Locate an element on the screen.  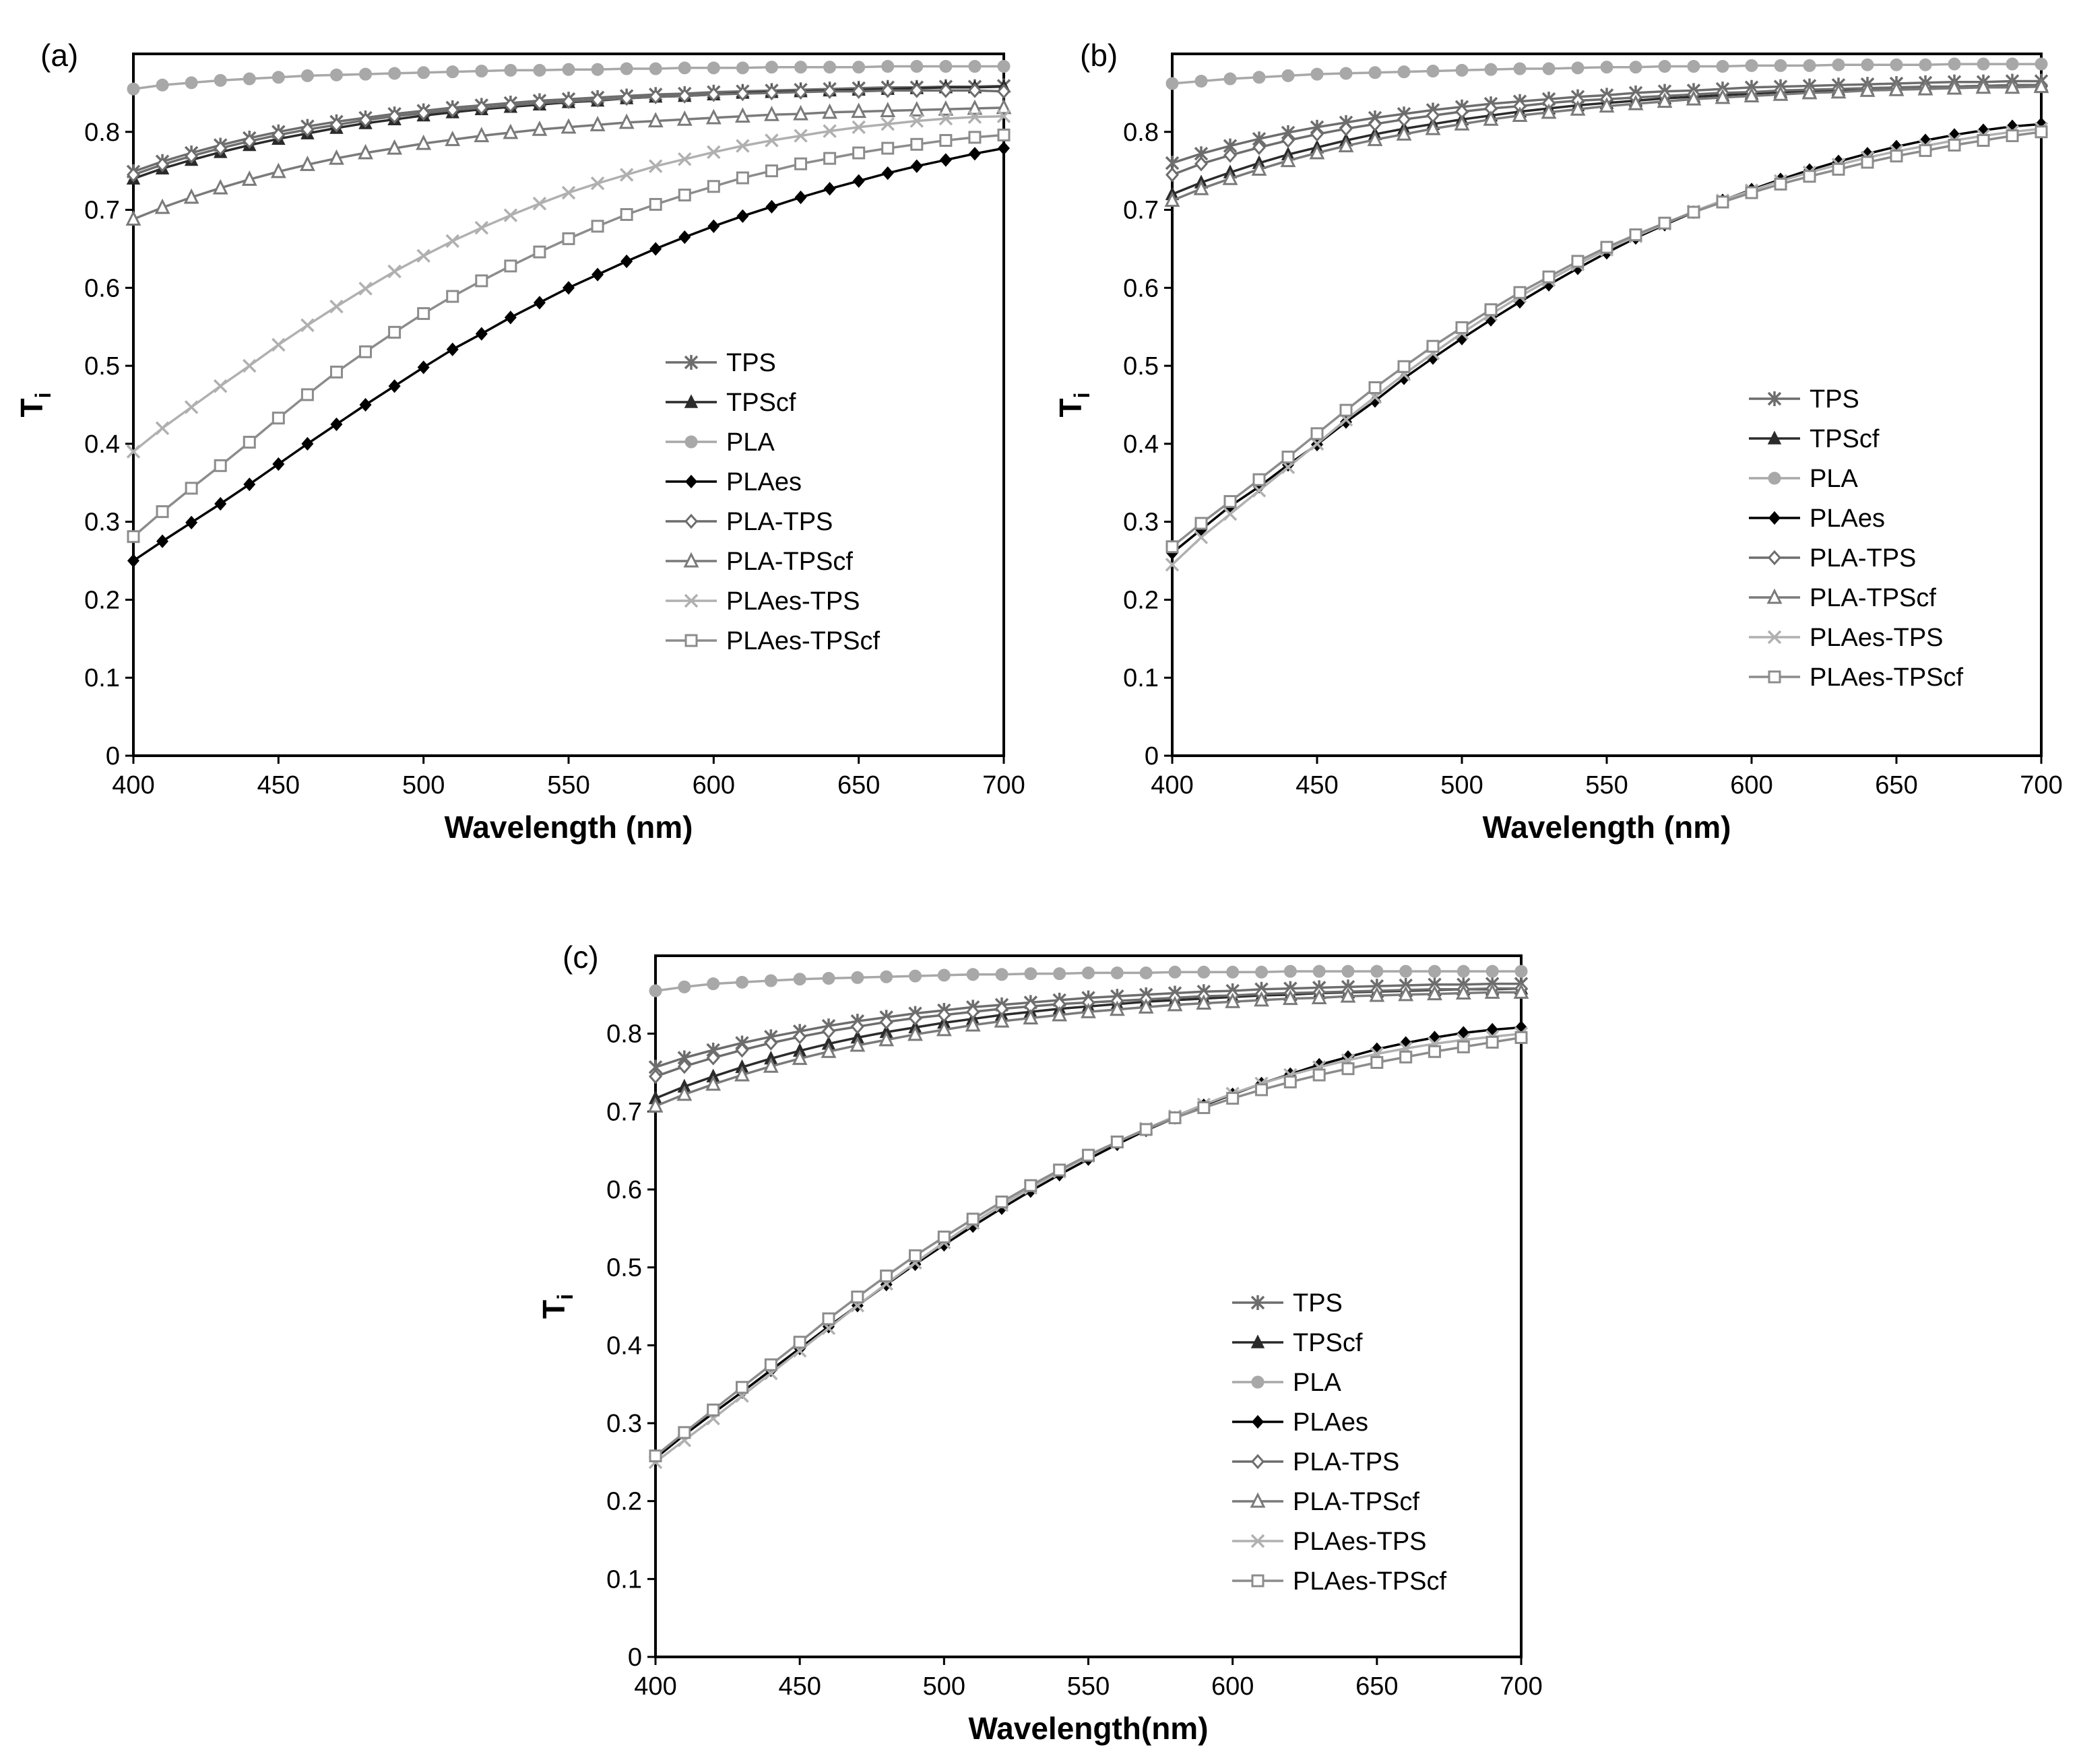
legend-item: PLA is located at coordinates (1286, 1383).